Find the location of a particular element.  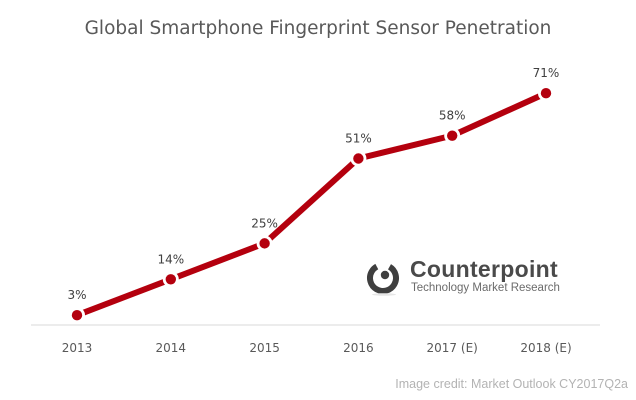

x-tick-label: 2014 is located at coordinates (171, 348).